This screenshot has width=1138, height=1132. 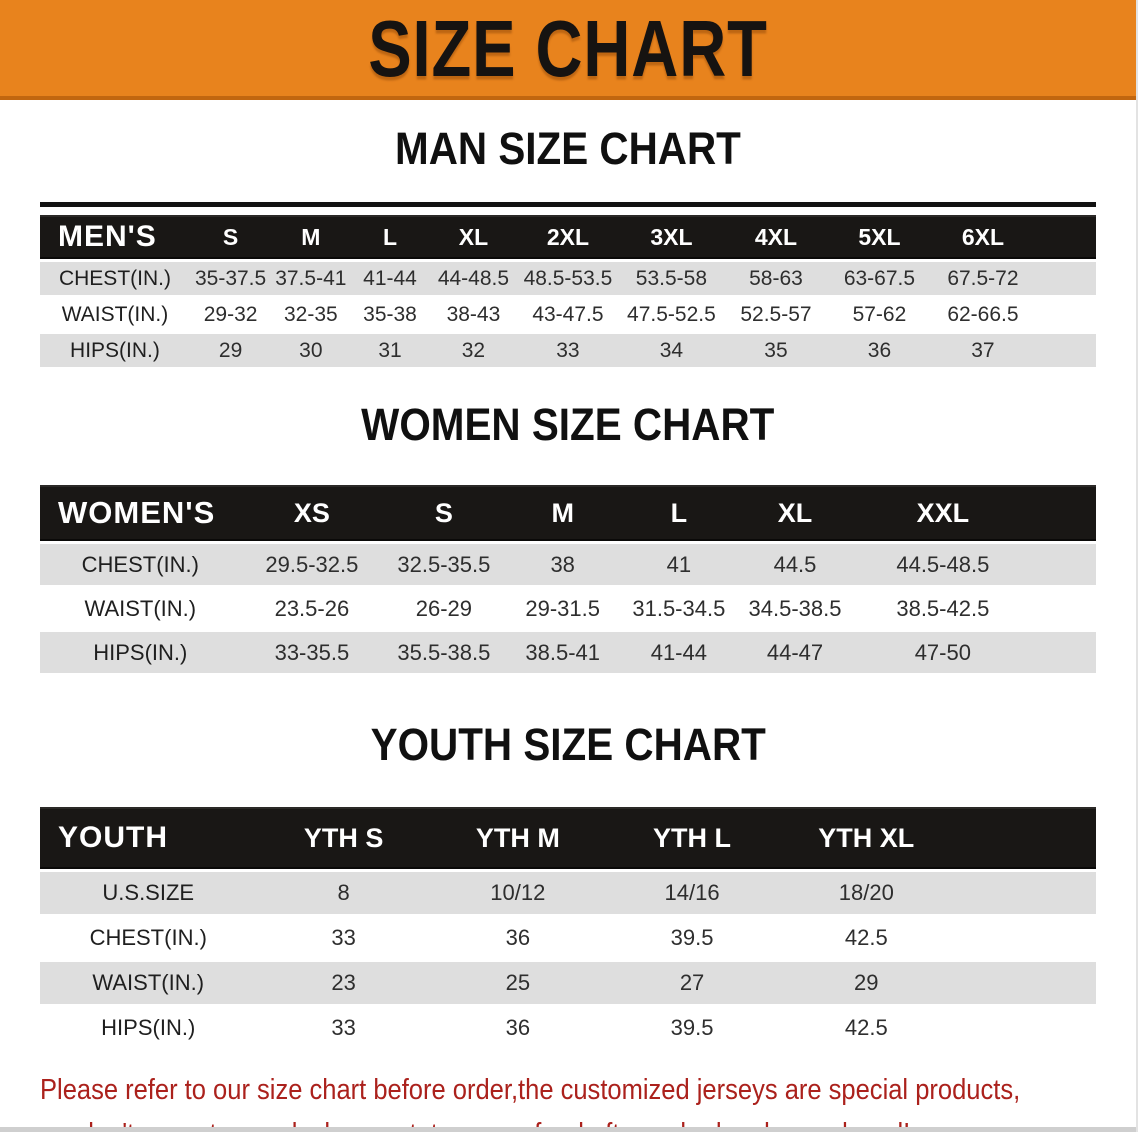 What do you see at coordinates (943, 513) in the screenshot?
I see `size-column-header: XXL` at bounding box center [943, 513].